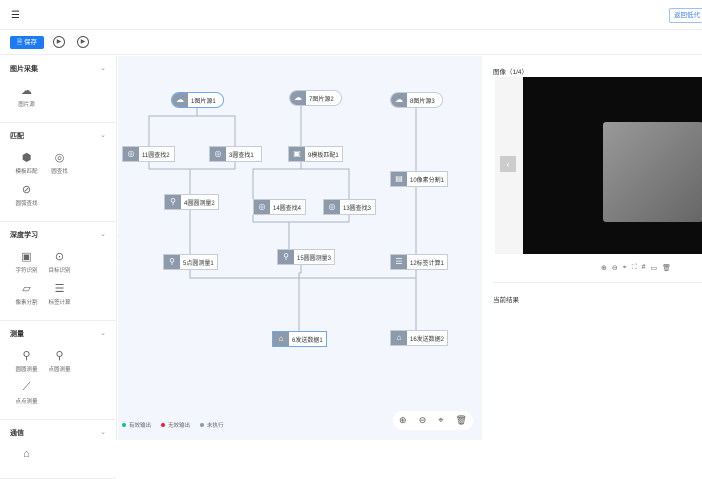 Image resolution: width=702 pixels, height=479 pixels. Describe the element at coordinates (427, 339) in the screenshot. I see `node-label: 16发送数据2` at that location.